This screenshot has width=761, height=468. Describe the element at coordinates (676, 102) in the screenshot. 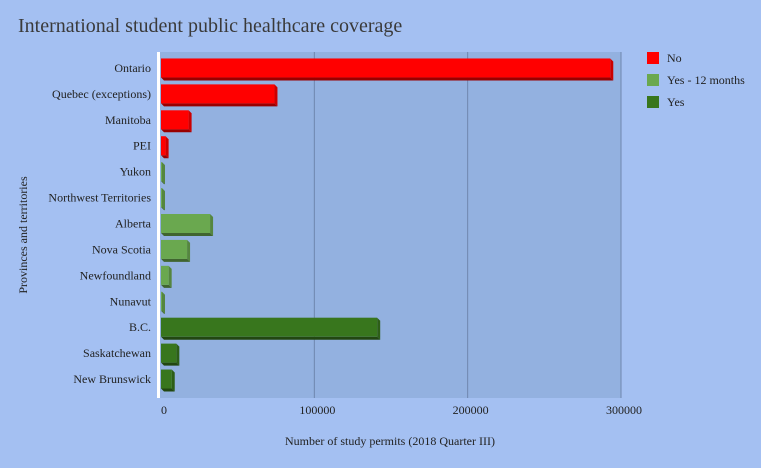

I see `legend-label: Yes` at that location.